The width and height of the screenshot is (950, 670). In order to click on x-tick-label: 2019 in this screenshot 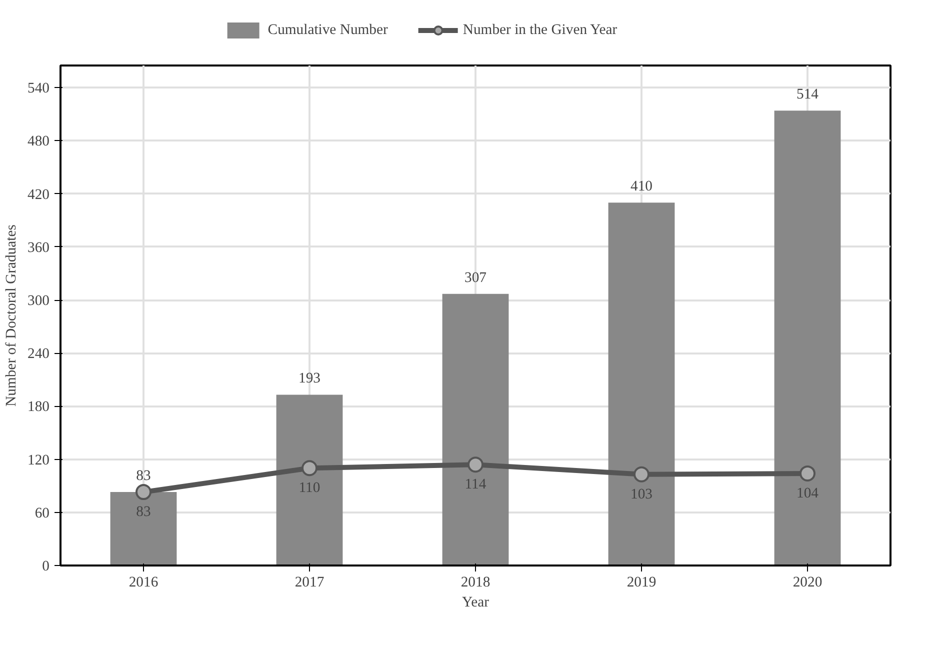, I will do `click(641, 582)`.